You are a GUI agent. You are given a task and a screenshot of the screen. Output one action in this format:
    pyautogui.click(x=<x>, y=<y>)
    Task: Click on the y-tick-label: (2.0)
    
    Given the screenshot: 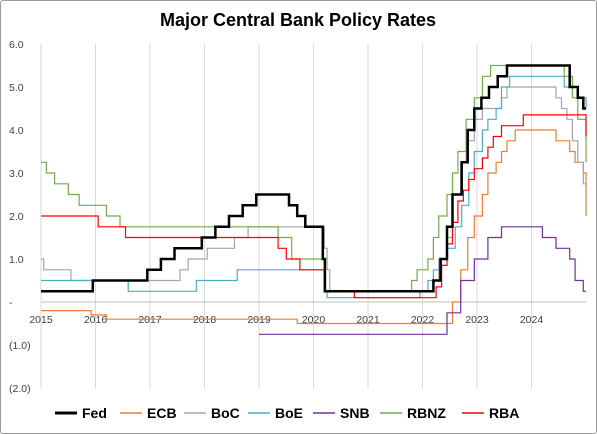 What is the action you would take?
    pyautogui.click(x=20, y=389)
    